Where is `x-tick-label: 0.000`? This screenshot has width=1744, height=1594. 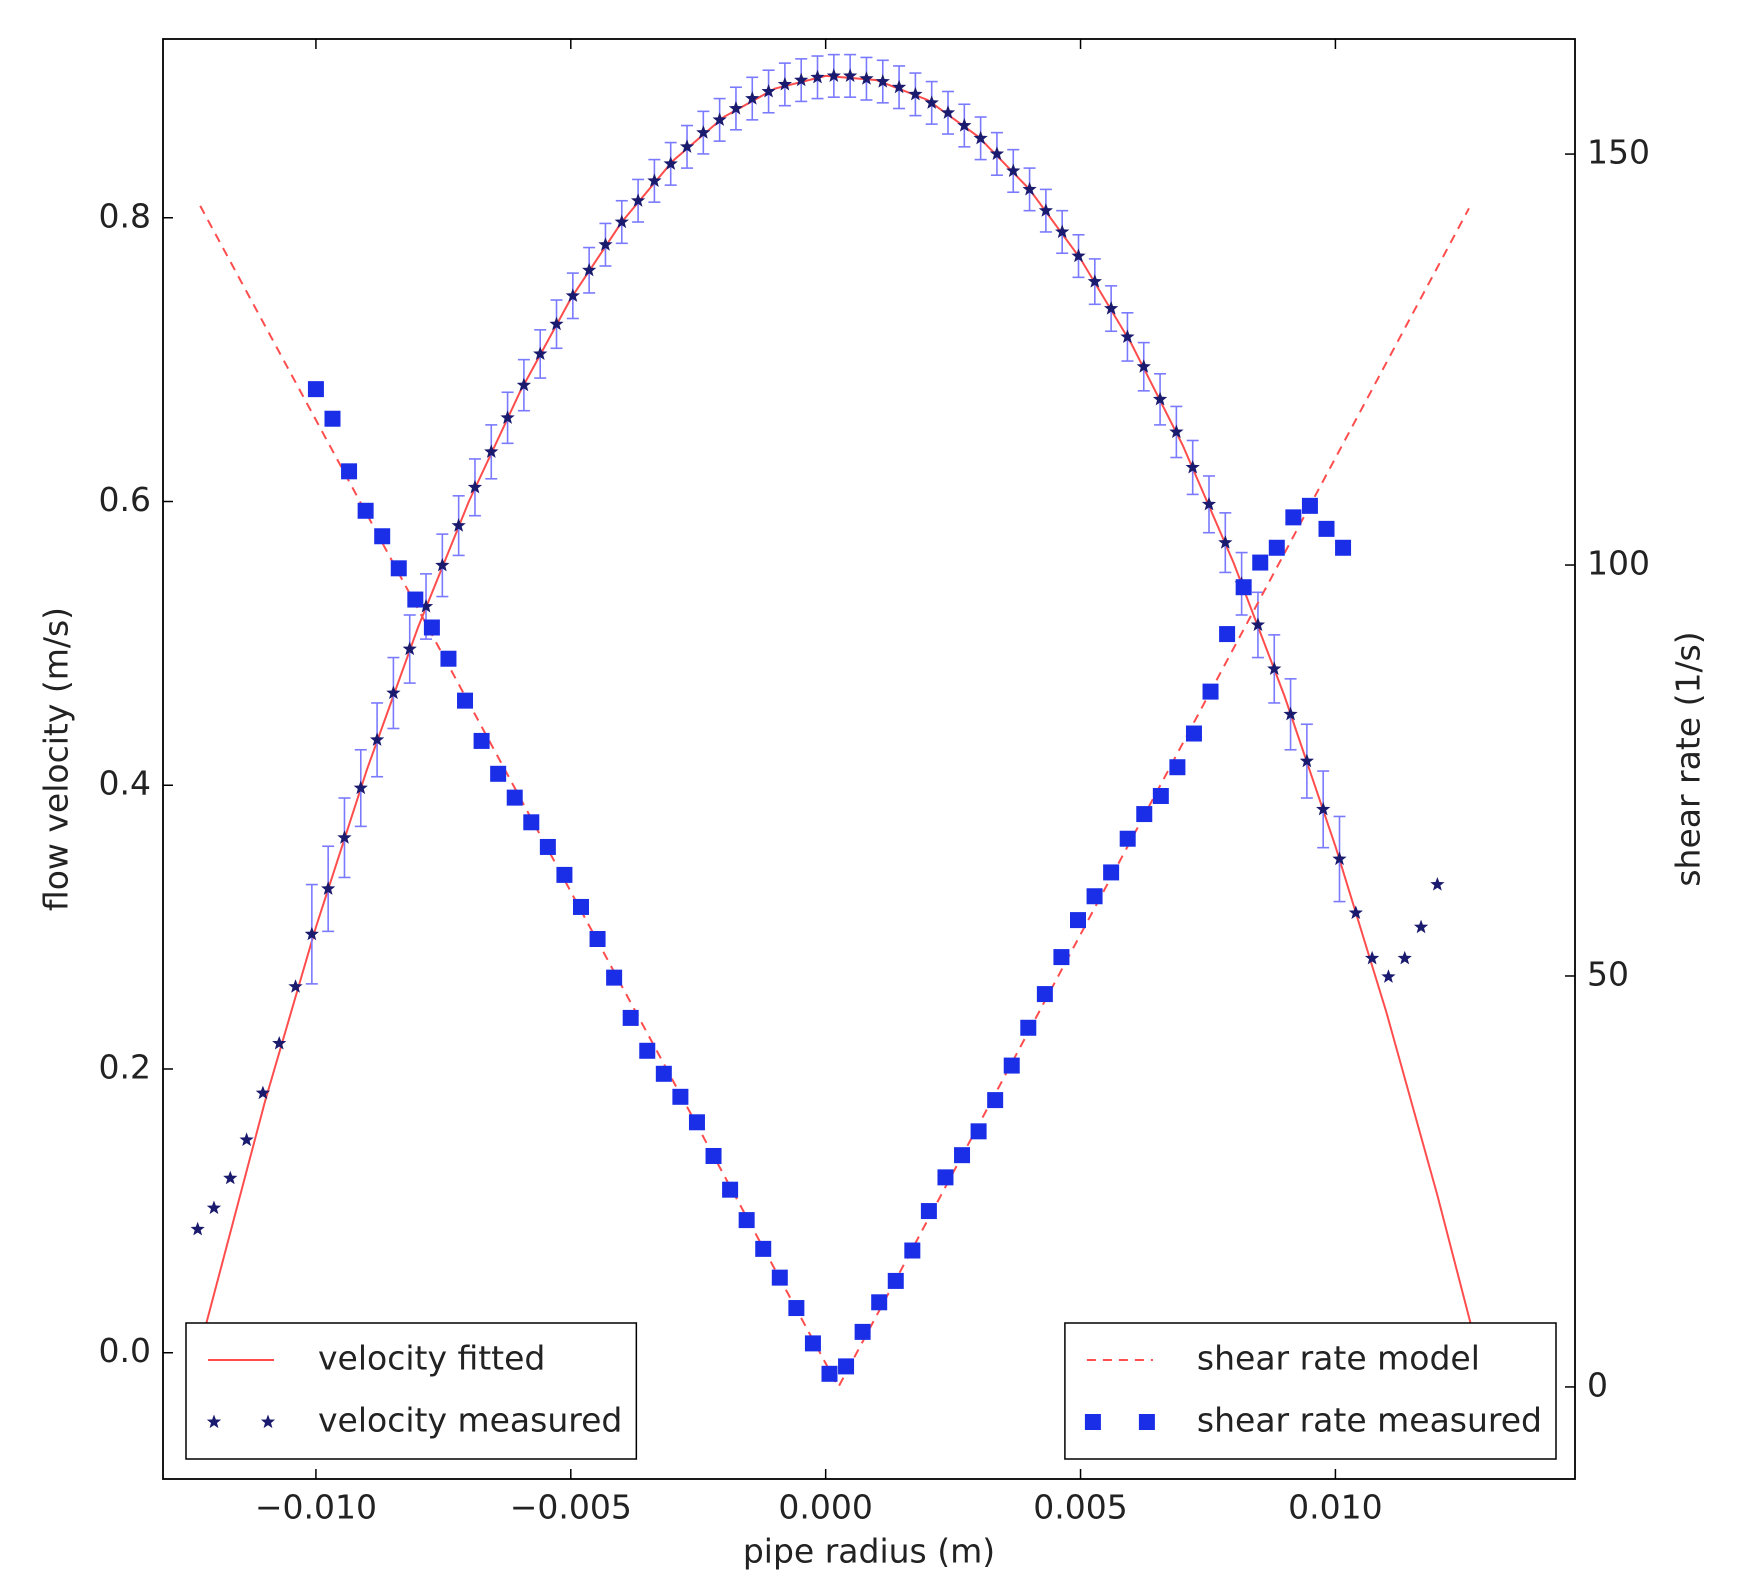 x-tick-label: 0.000 is located at coordinates (825, 1507).